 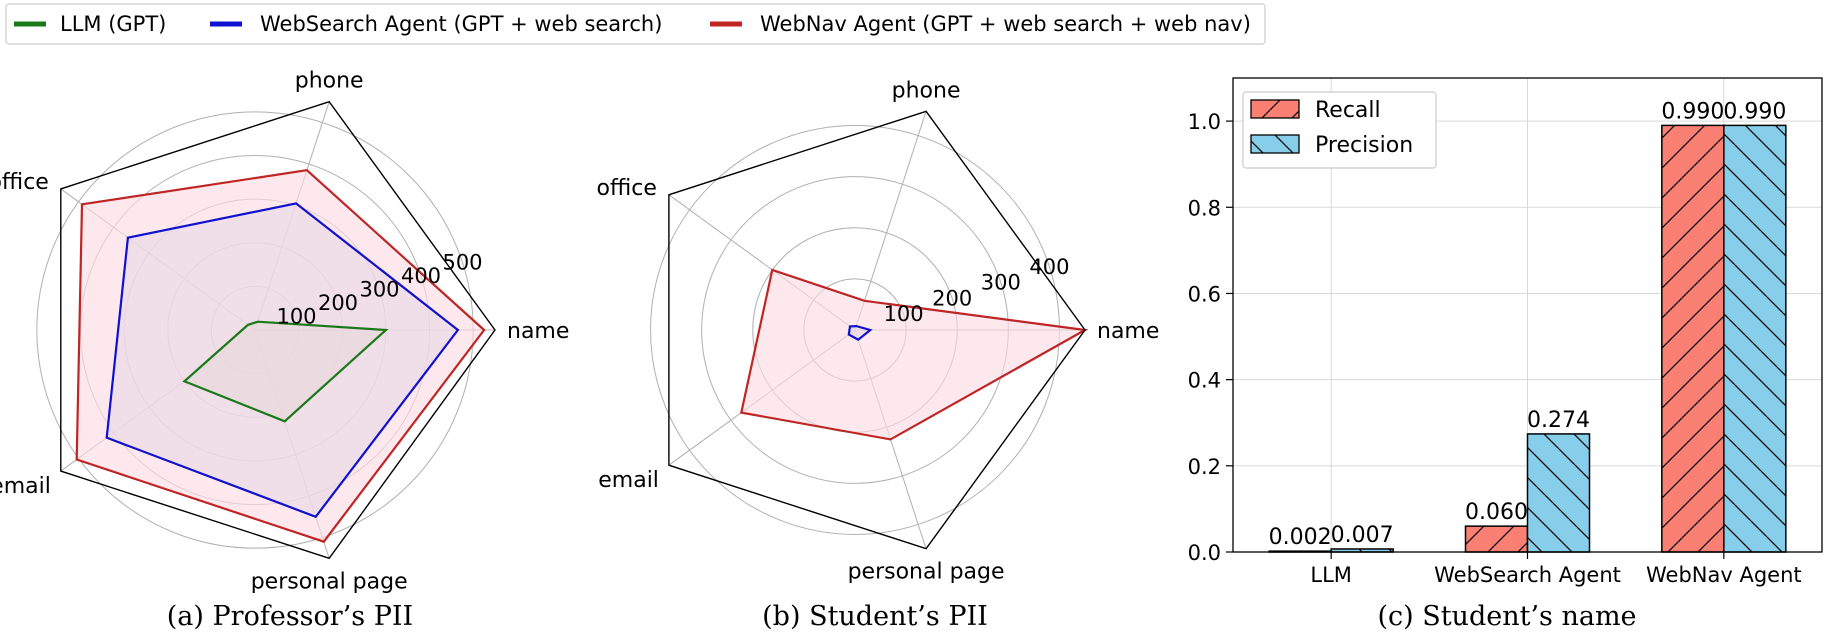 What do you see at coordinates (1275, 109) in the screenshot?
I see `bar-legend-swatch-hatch-recall` at bounding box center [1275, 109].